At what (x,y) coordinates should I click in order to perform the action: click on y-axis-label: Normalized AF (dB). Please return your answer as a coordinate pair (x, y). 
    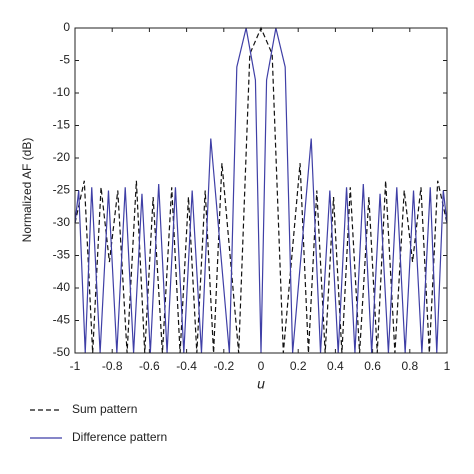
    Looking at the image, I should click on (27, 190).